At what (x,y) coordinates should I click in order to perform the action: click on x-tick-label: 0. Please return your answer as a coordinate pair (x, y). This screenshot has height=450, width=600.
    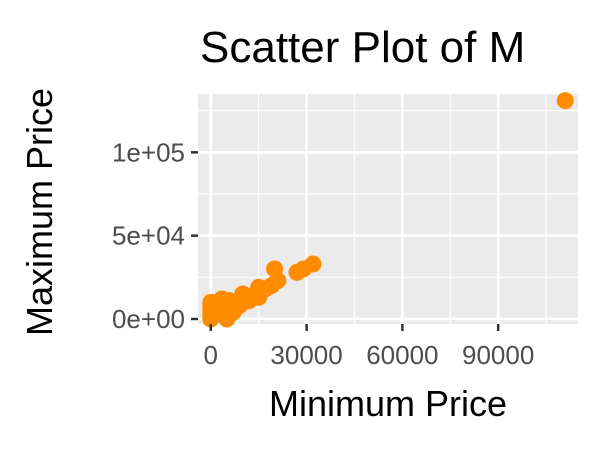
    Looking at the image, I should click on (211, 355).